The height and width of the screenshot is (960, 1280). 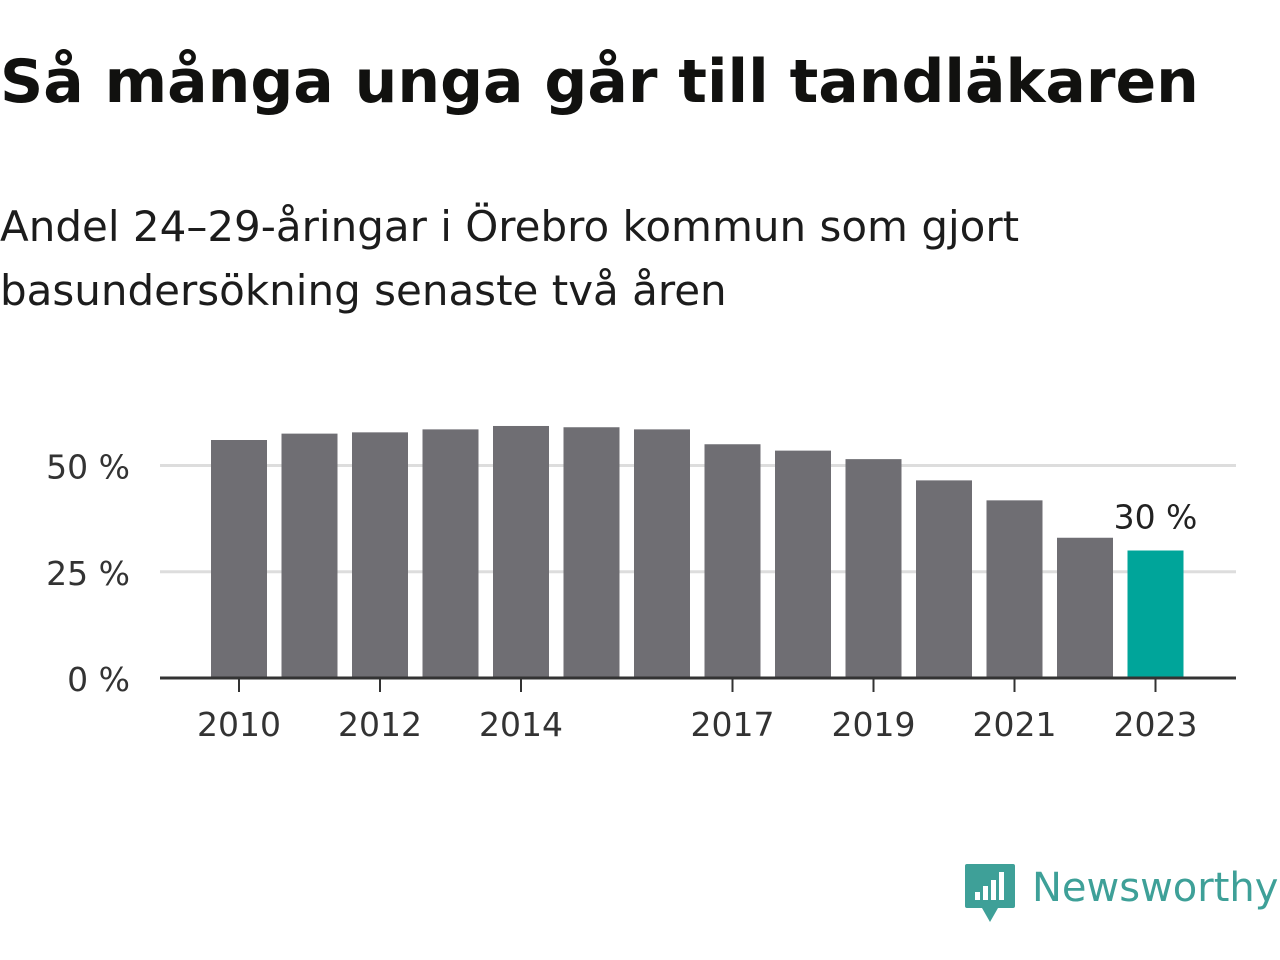 I want to click on bar-2023, so click(x=1155, y=614).